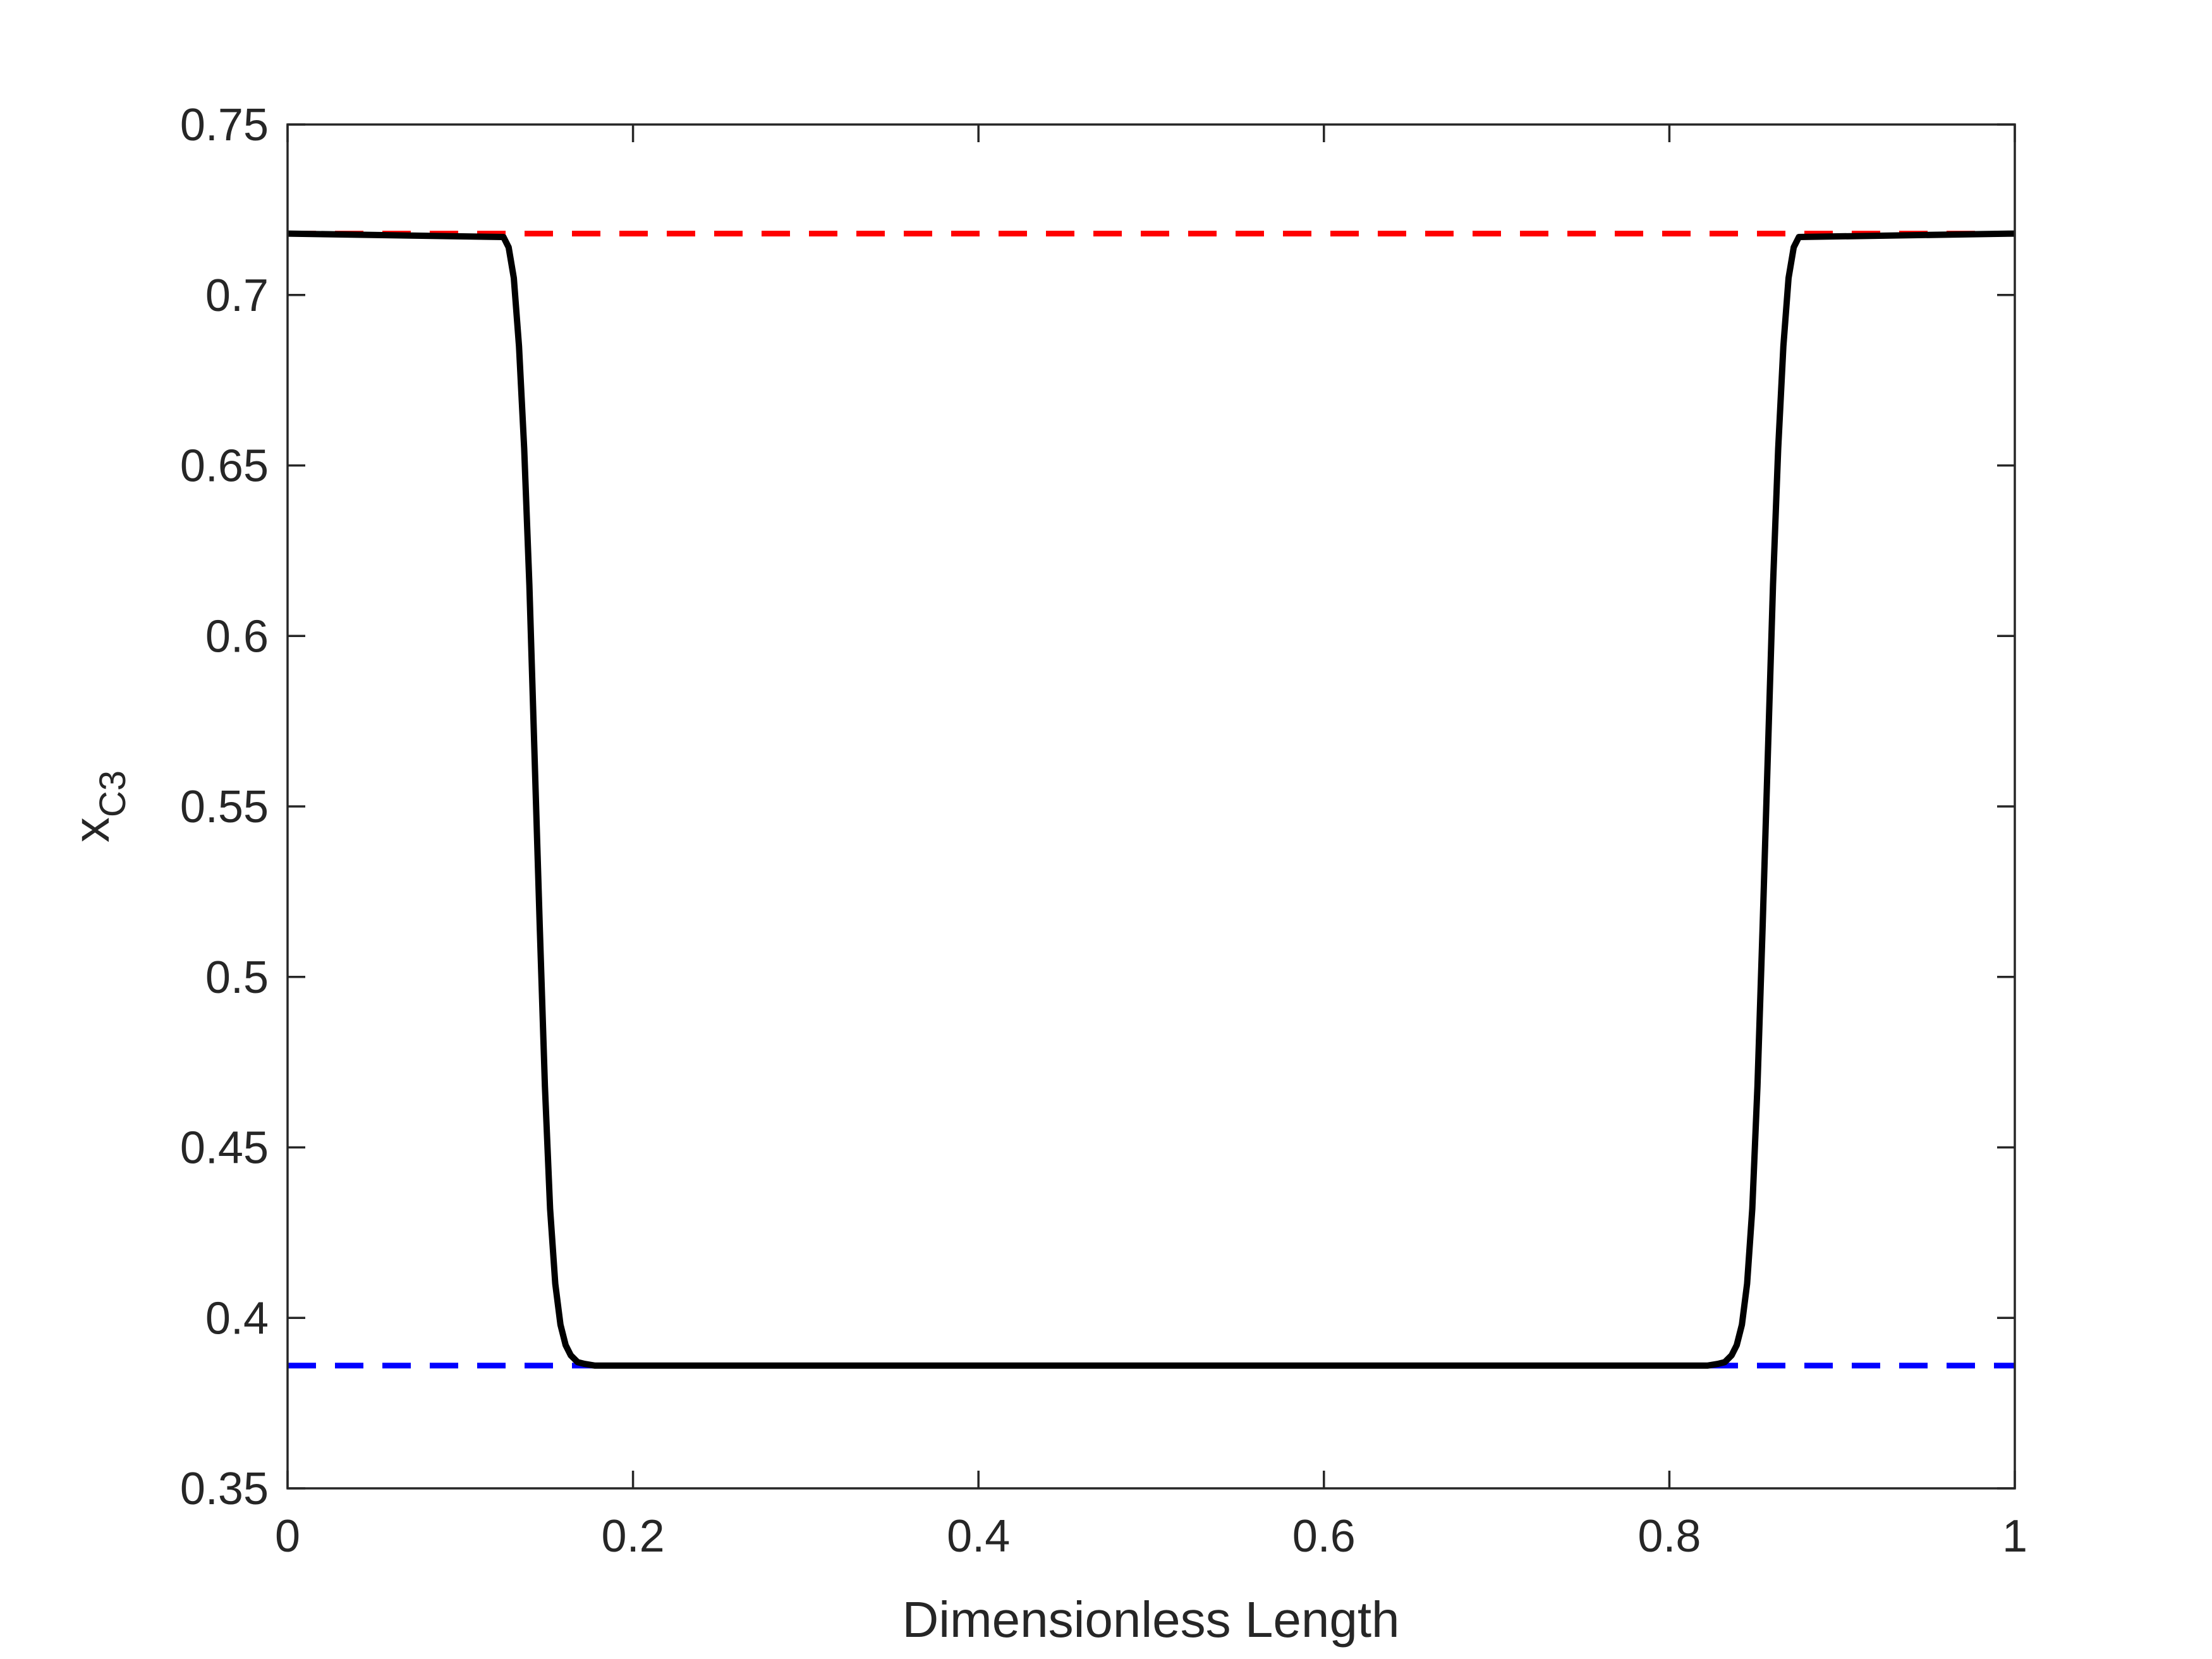 This screenshot has height=1659, width=2212. I want to click on x-tick-label: 1, so click(2014, 1536).